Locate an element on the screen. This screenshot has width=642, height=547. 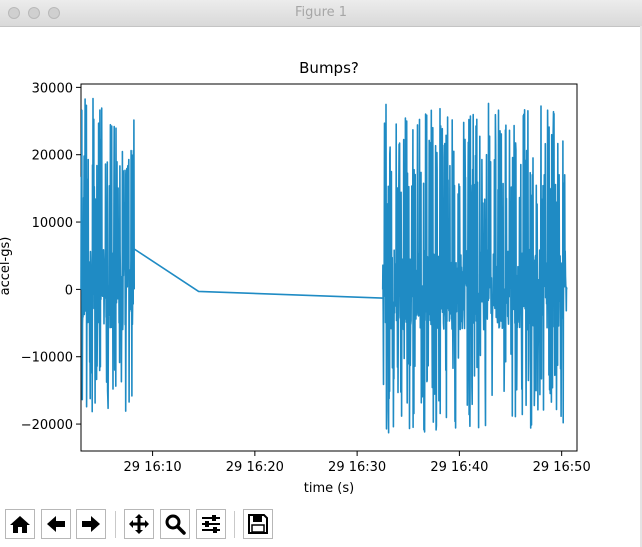
y-tick-label: 20000 is located at coordinates (52, 156).